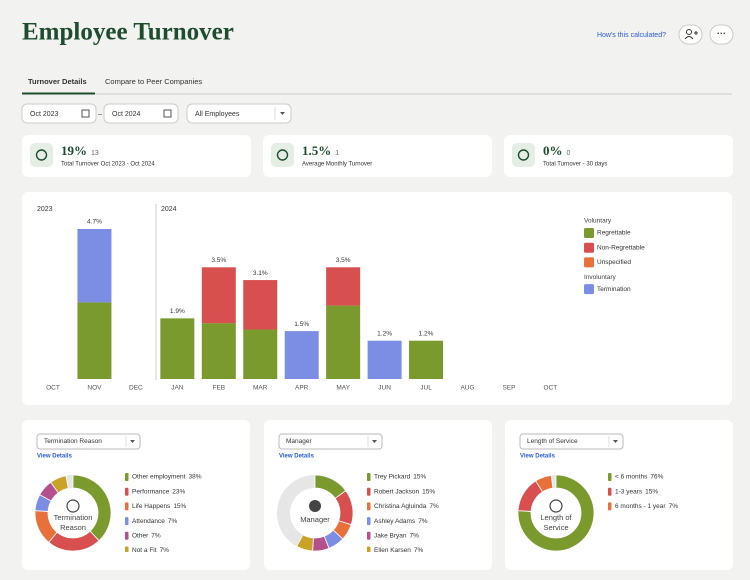 The image size is (750, 580). Describe the element at coordinates (108, 165) in the screenshot. I see `stat-label: Total Turnover Oct 2023 - Oct 2024` at that location.